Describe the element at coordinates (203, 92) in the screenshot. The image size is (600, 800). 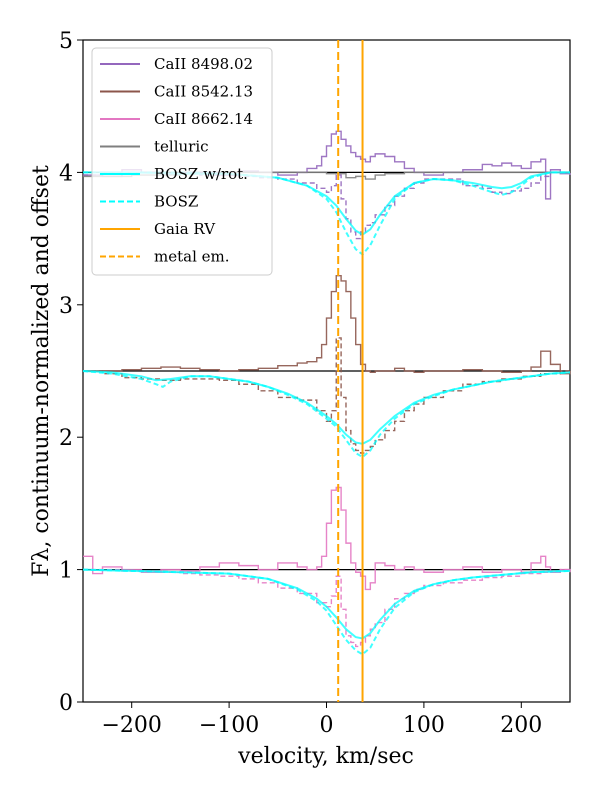
I see `legend-label: CaII 8542.13` at that location.